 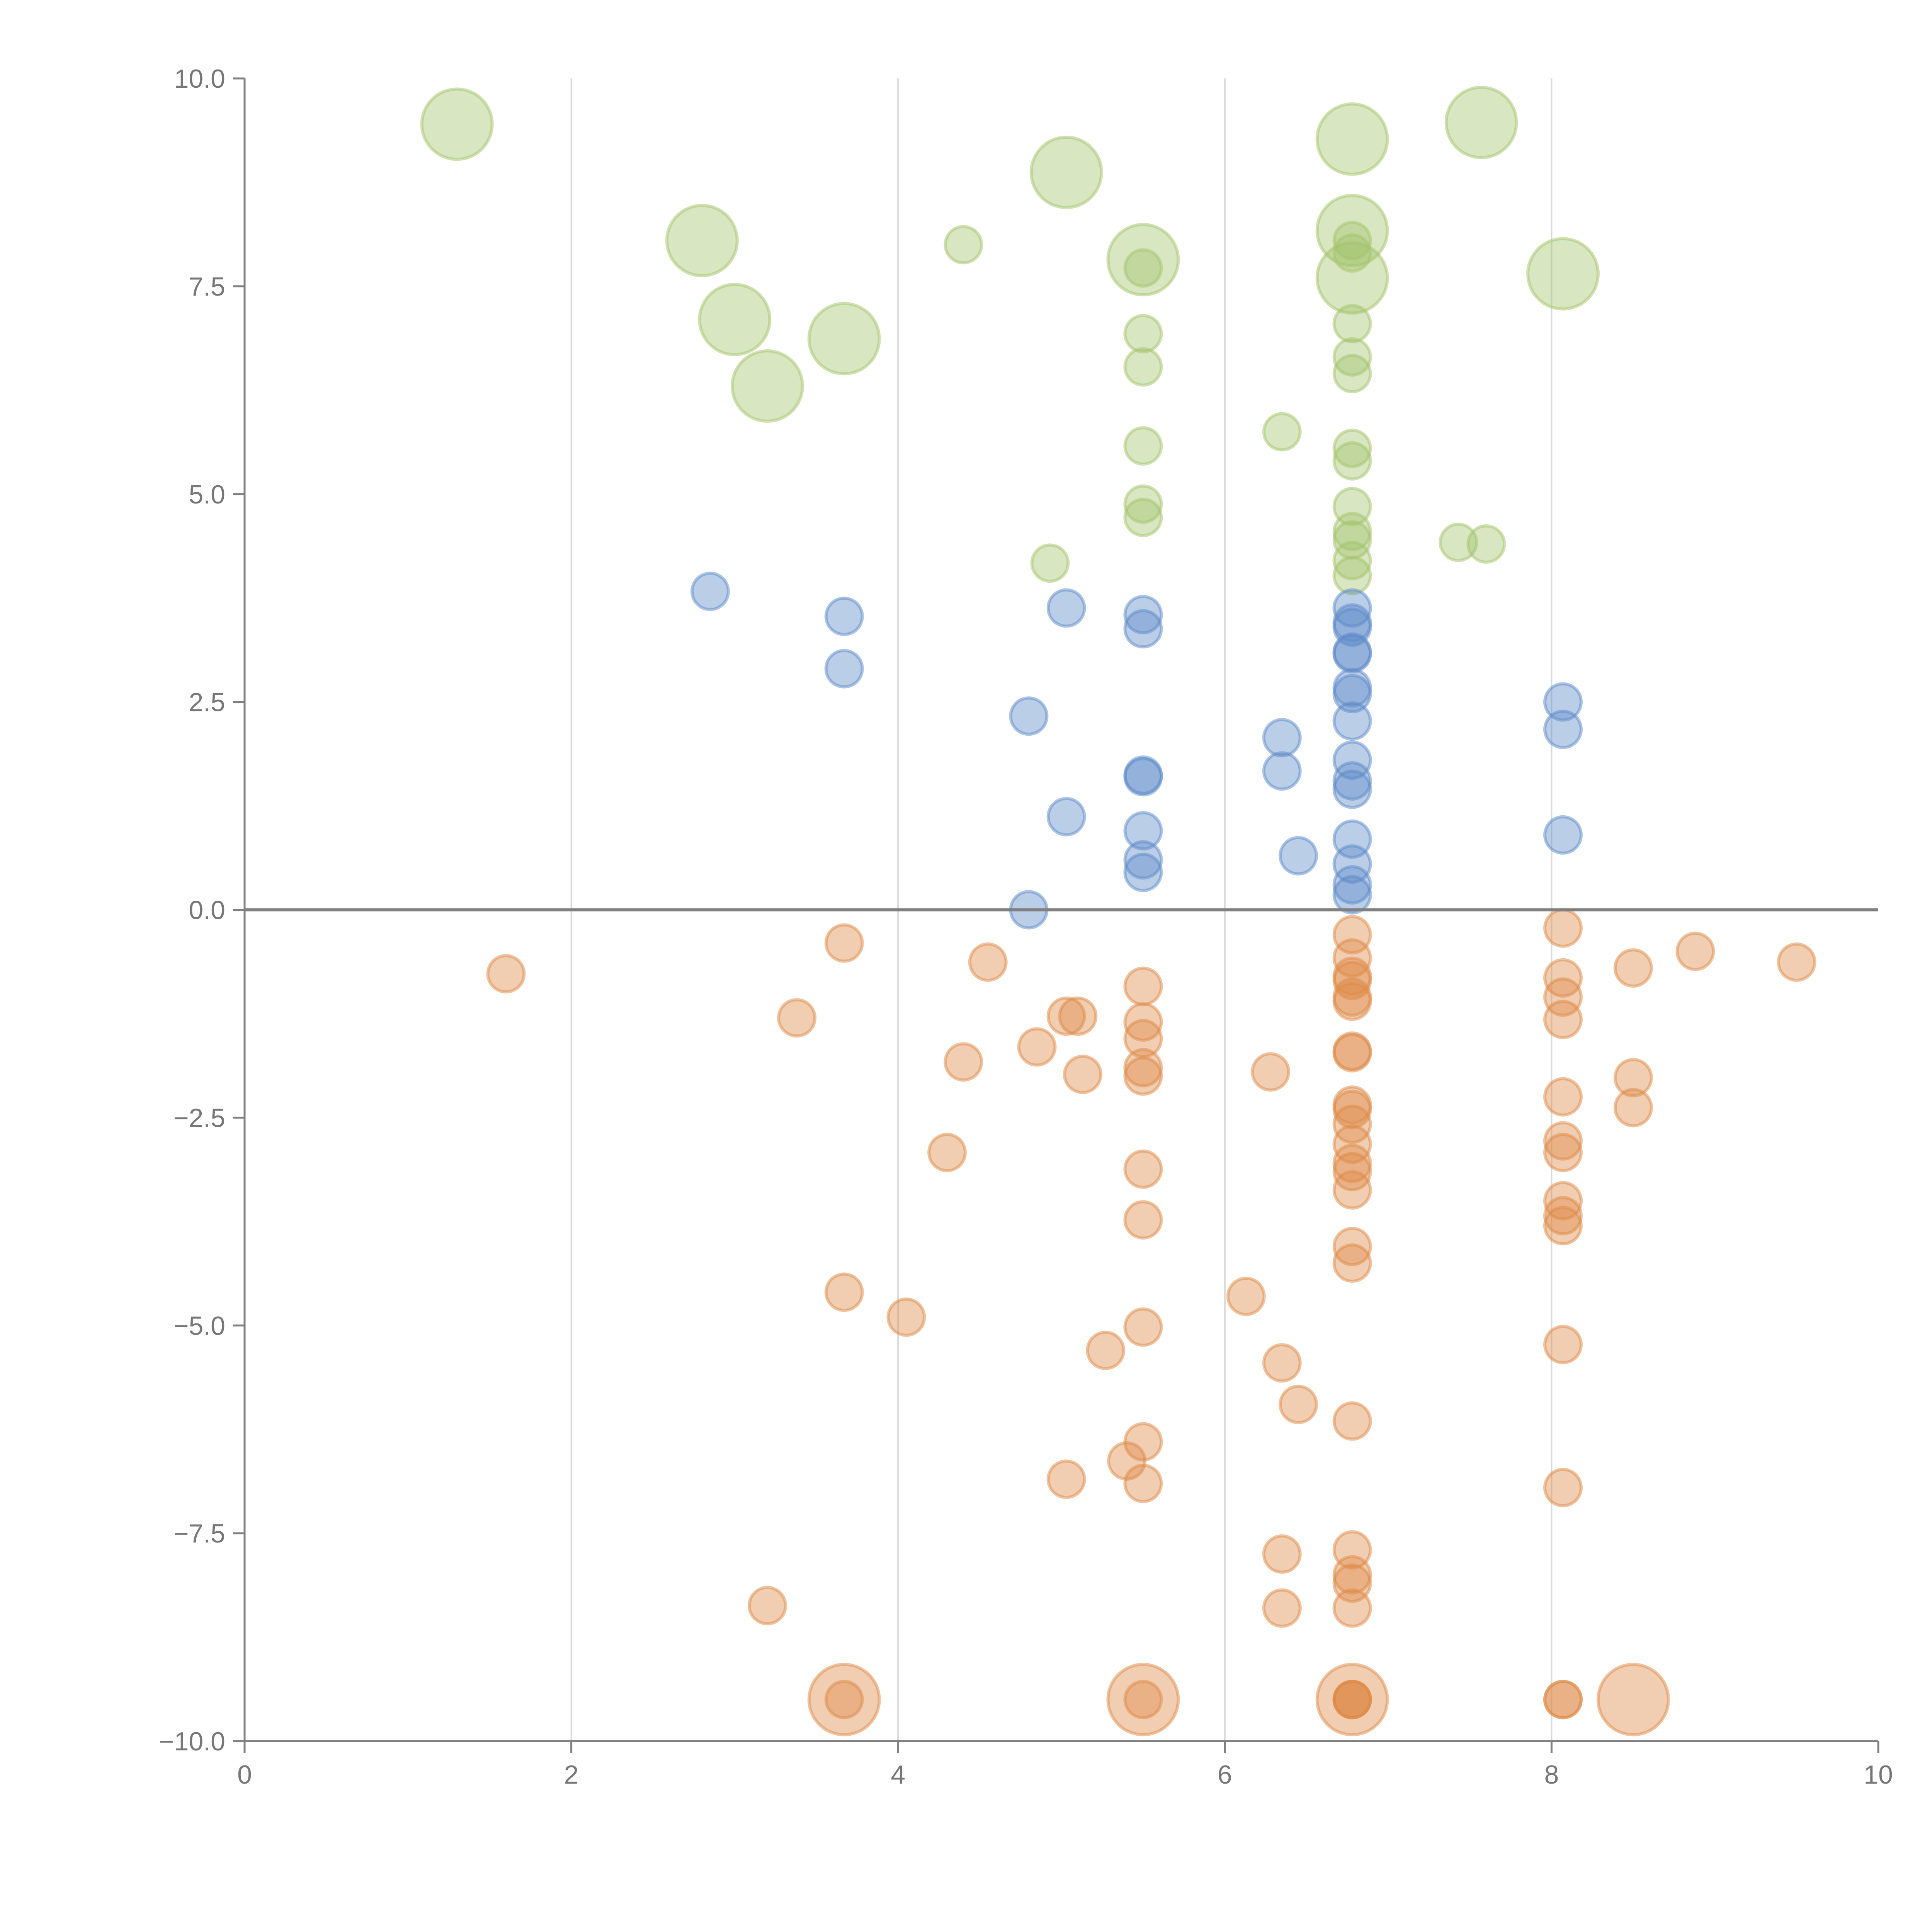 What do you see at coordinates (207, 911) in the screenshot?
I see `y-tick-label: 0.0` at bounding box center [207, 911].